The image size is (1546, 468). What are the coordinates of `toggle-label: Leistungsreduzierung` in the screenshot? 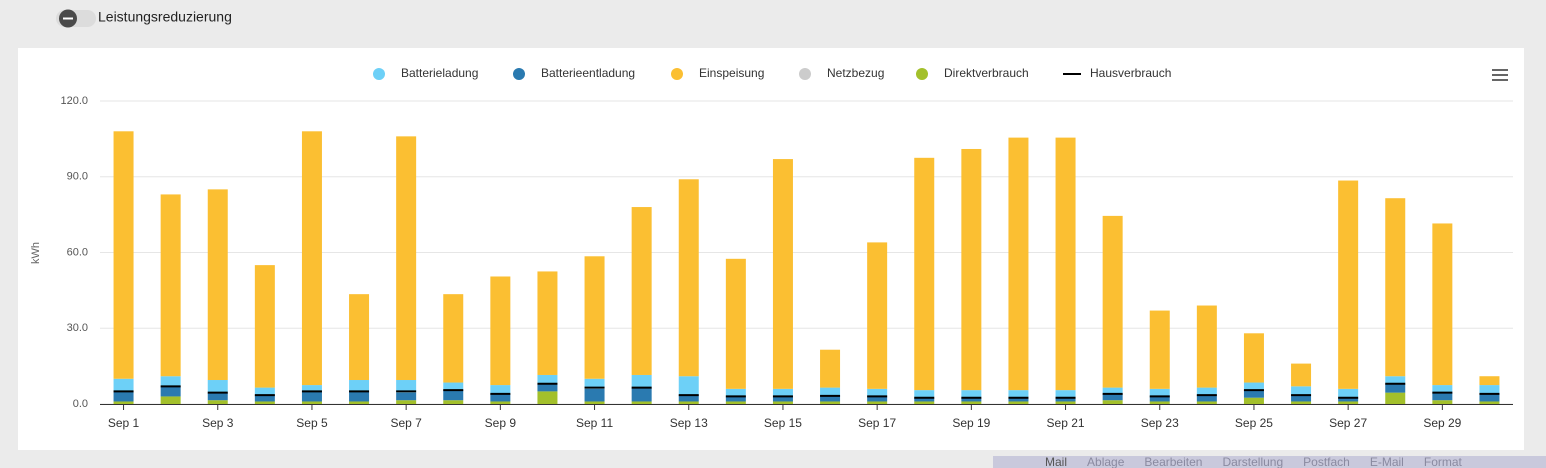 It's located at (165, 17).